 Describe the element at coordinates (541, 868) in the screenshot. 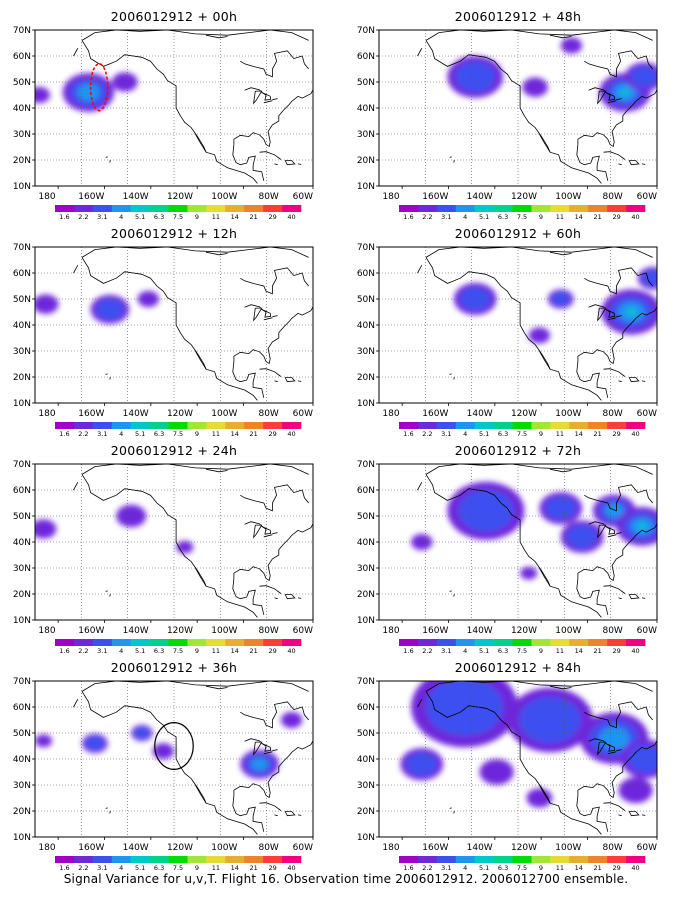

I see `colorbar-label: 9` at that location.